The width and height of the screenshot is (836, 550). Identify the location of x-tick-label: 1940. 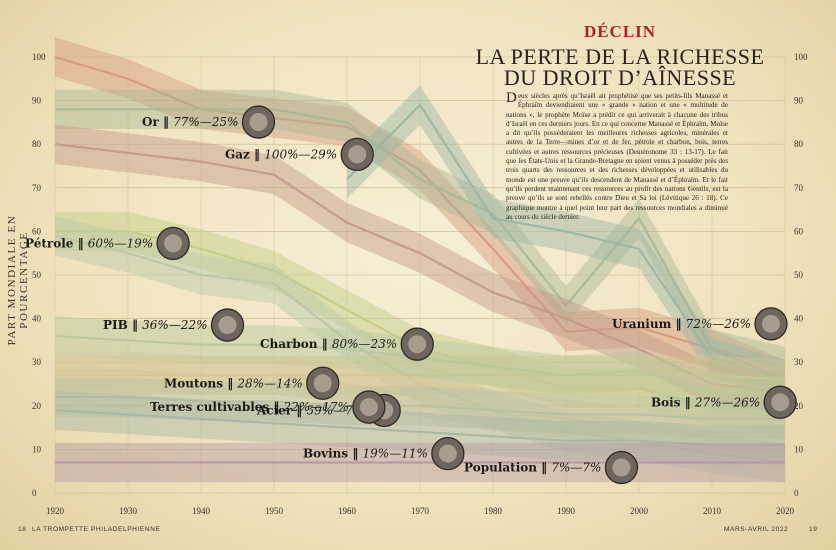
(201, 511).